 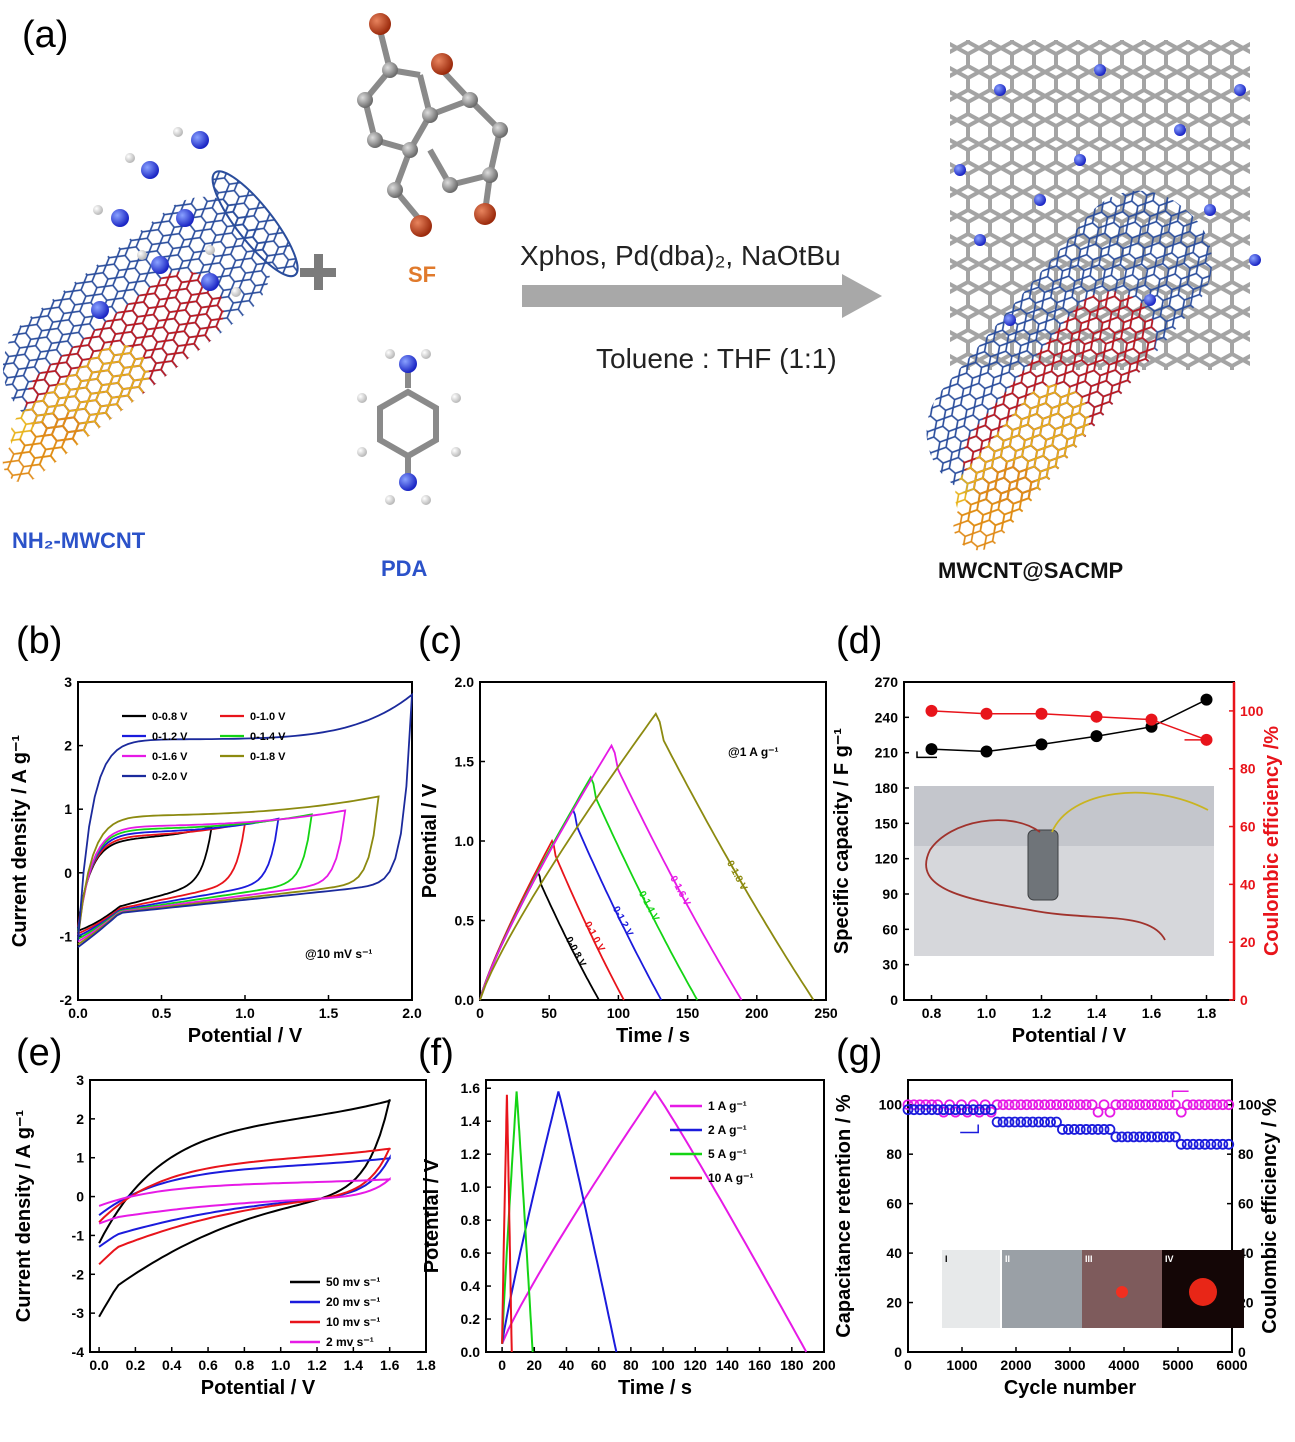 I want to click on x-tick-label: 0, so click(x=502, y=1365).